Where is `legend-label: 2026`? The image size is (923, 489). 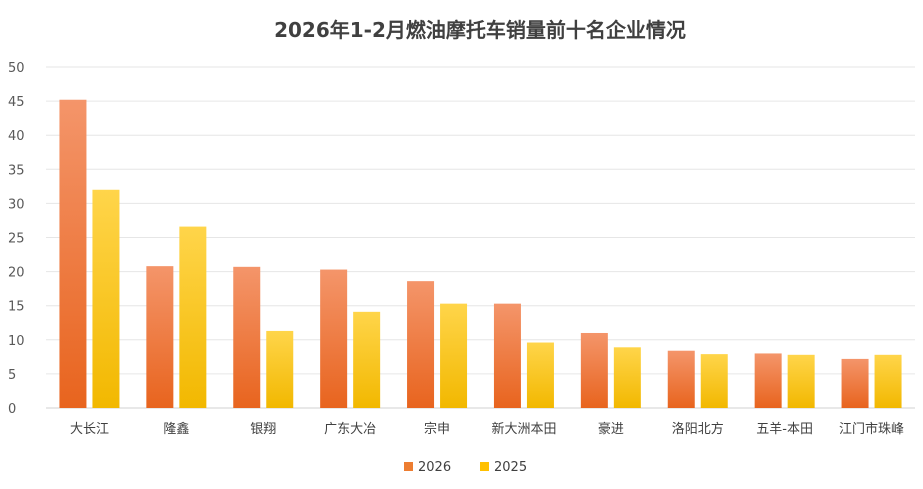 legend-label: 2026 is located at coordinates (434, 467).